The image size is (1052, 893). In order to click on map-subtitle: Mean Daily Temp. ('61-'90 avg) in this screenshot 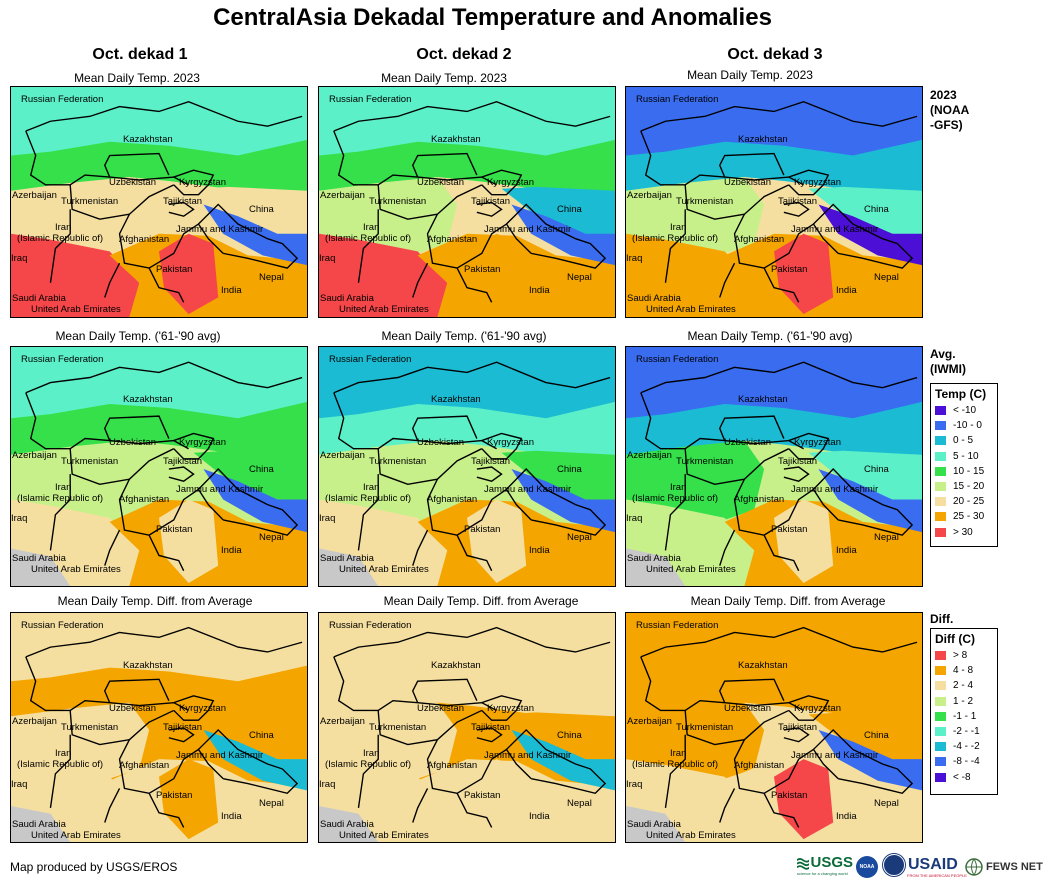, I will do `click(464, 336)`.